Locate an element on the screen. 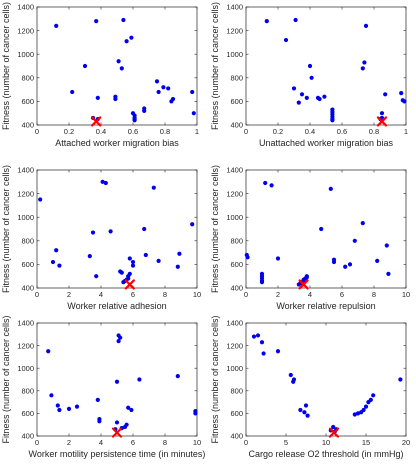  best-marker-stroke is located at coordinates (382, 121).